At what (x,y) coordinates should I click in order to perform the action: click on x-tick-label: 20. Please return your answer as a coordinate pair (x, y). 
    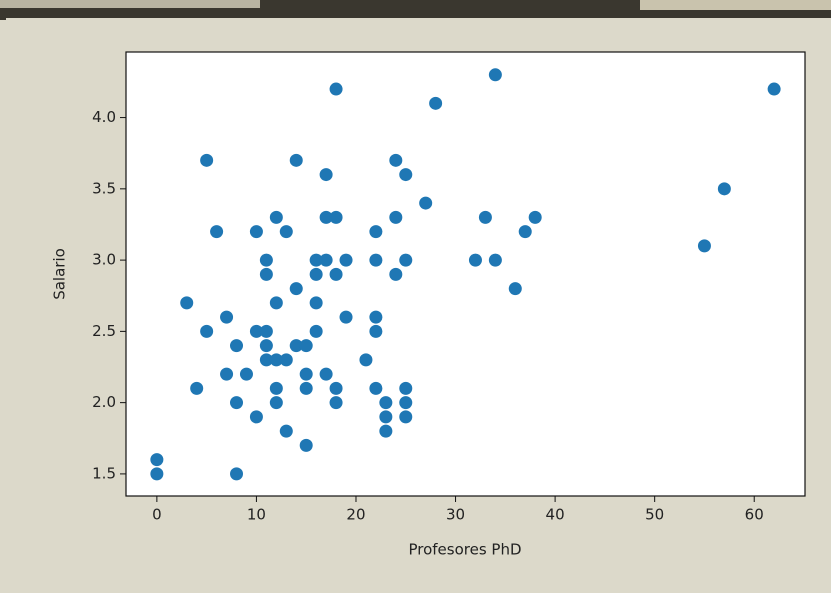
    Looking at the image, I should click on (355, 515).